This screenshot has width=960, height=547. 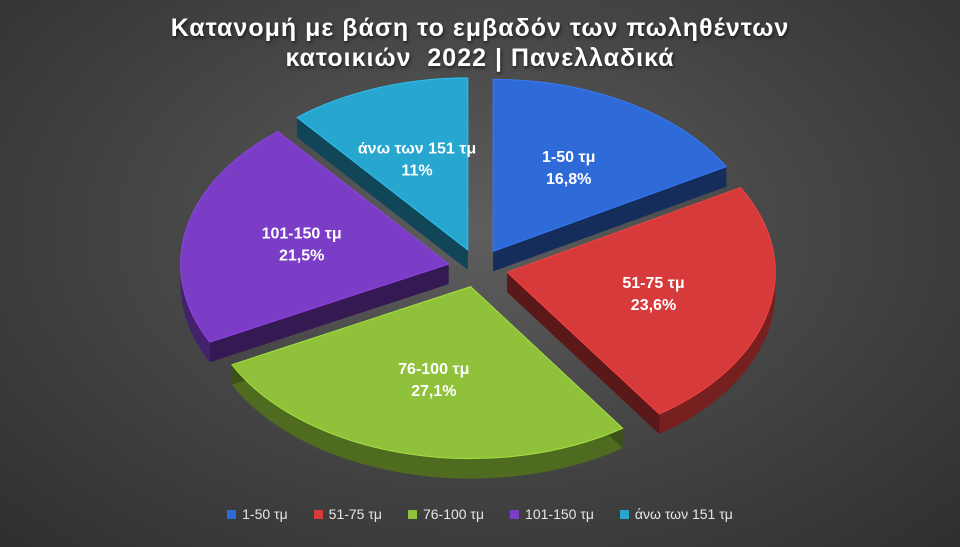 I want to click on legend-label-3: 101-150 τμ, so click(x=559, y=514).